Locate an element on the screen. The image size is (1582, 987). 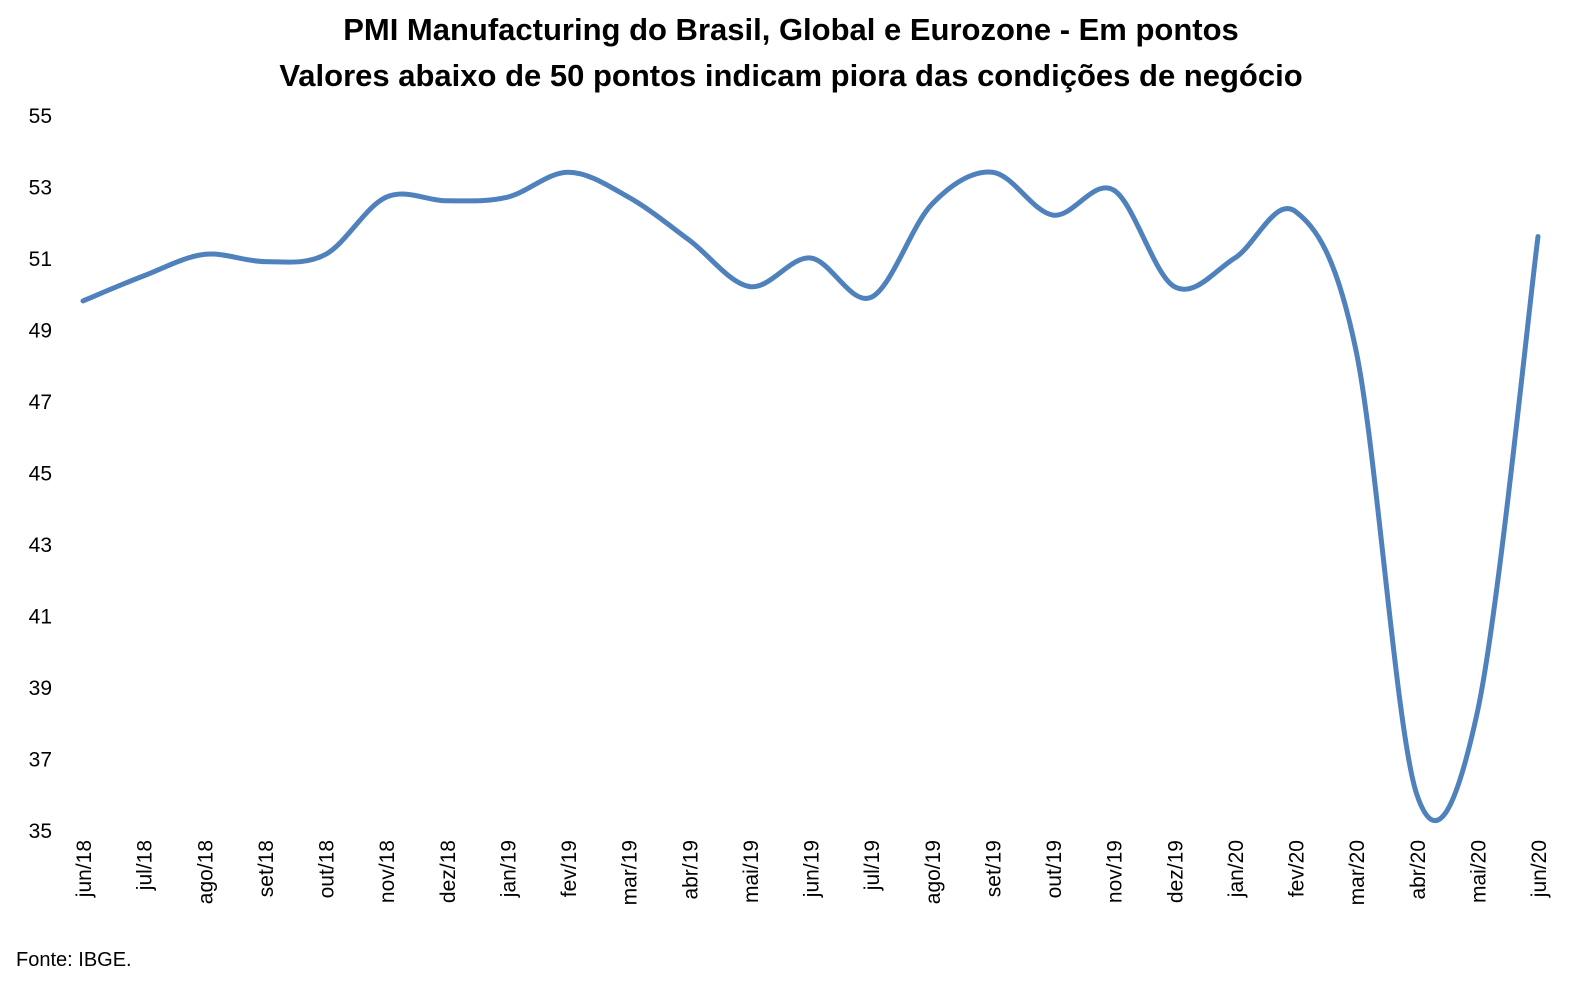
y-tick-label: 45 is located at coordinates (40, 474).